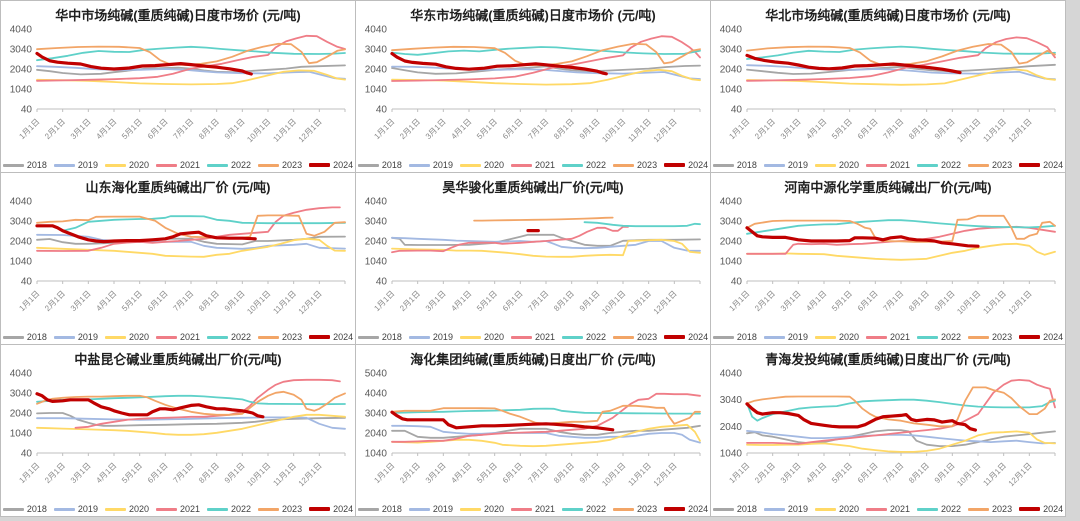 The image size is (1080, 521). I want to click on x-axis-tick-label: 9月1日, so click(945, 129).